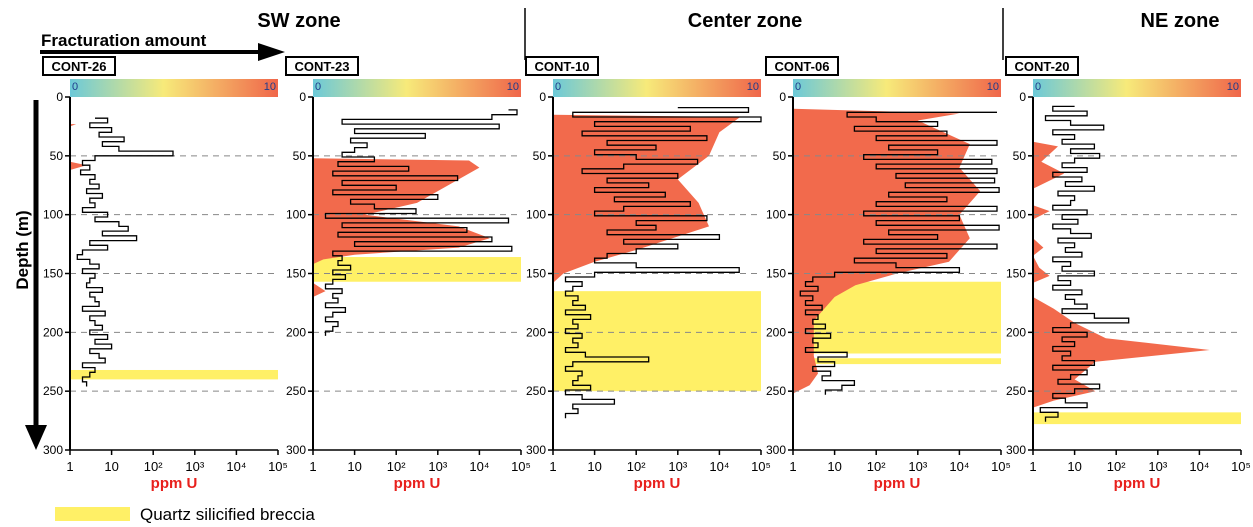 Image resolution: width=1253 pixels, height=527 pixels. Describe the element at coordinates (124, 40) in the screenshot. I see `fracturation-label: Fracturation amount` at that location.